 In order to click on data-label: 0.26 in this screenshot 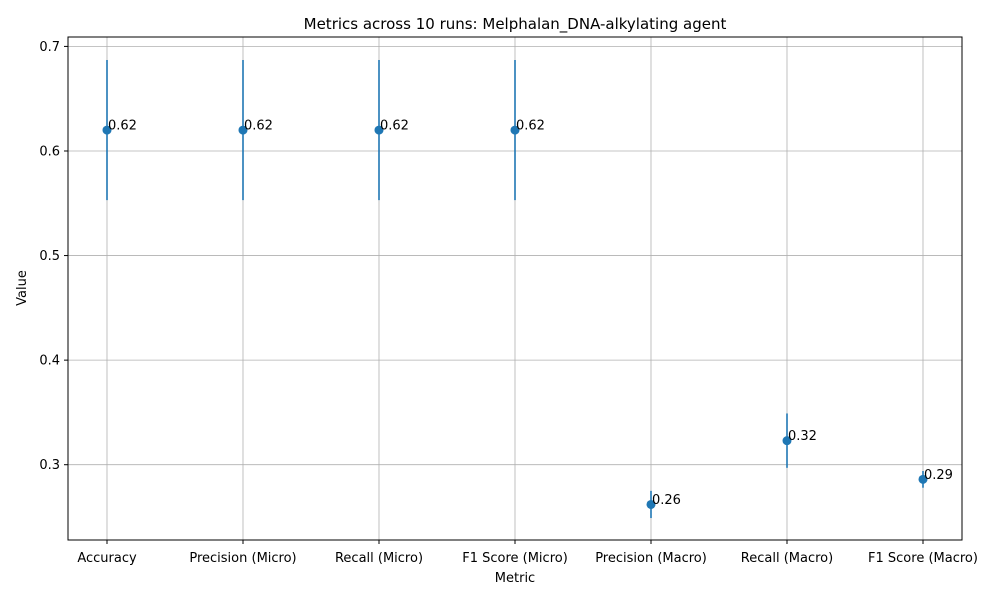, I will do `click(666, 500)`.